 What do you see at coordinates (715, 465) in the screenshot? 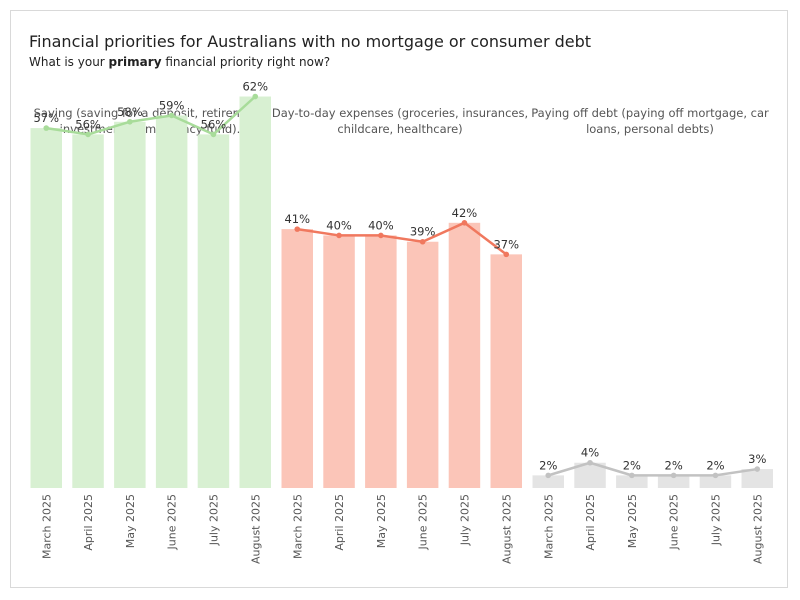
I see `value-label-panel-3-5: 2%` at bounding box center [715, 465].